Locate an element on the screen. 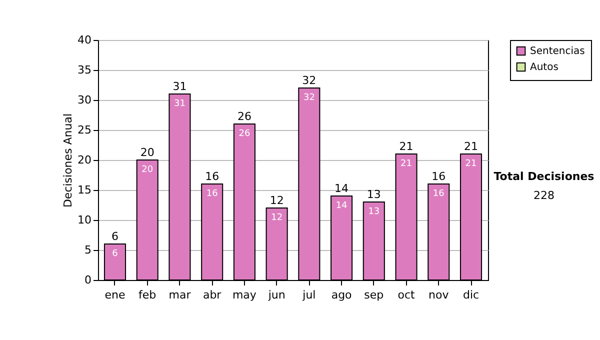 This screenshot has height=340, width=600. legend-label: Autos is located at coordinates (544, 67).